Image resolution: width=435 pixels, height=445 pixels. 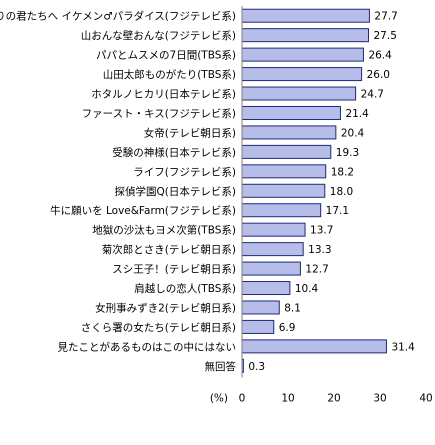 What do you see at coordinates (163, 94) in the screenshot?
I see `category-label: ホタルノヒカリ(日本テレビ系)` at bounding box center [163, 94].